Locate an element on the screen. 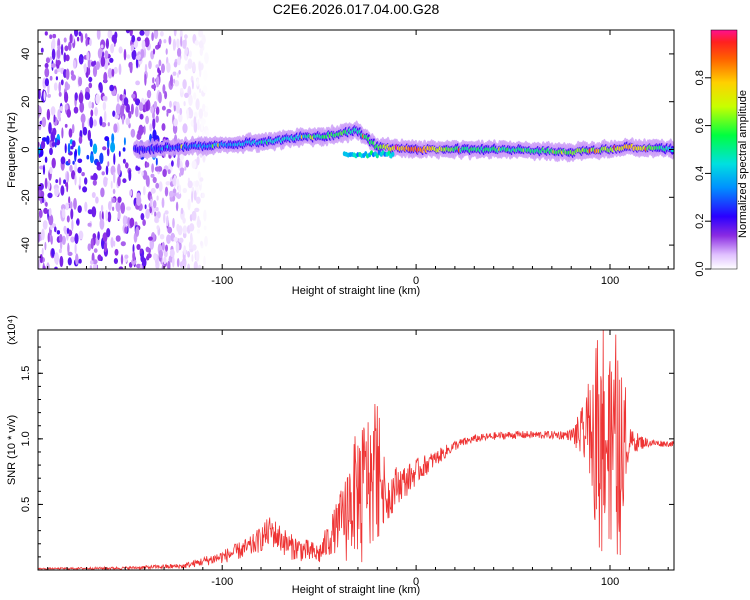  colorbar-tick-label: 0.0 is located at coordinates (700, 268).